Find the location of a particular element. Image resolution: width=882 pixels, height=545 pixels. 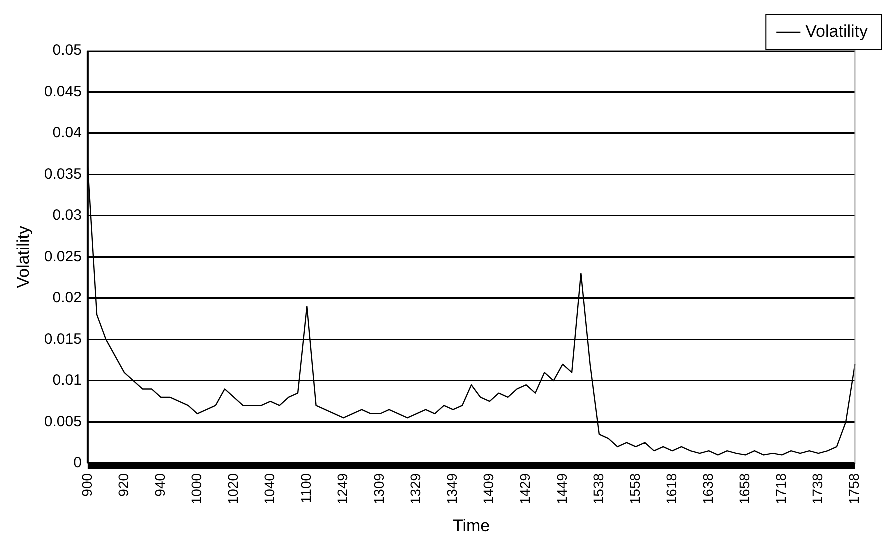

x-tick-label: 1718 is located at coordinates (780, 489).